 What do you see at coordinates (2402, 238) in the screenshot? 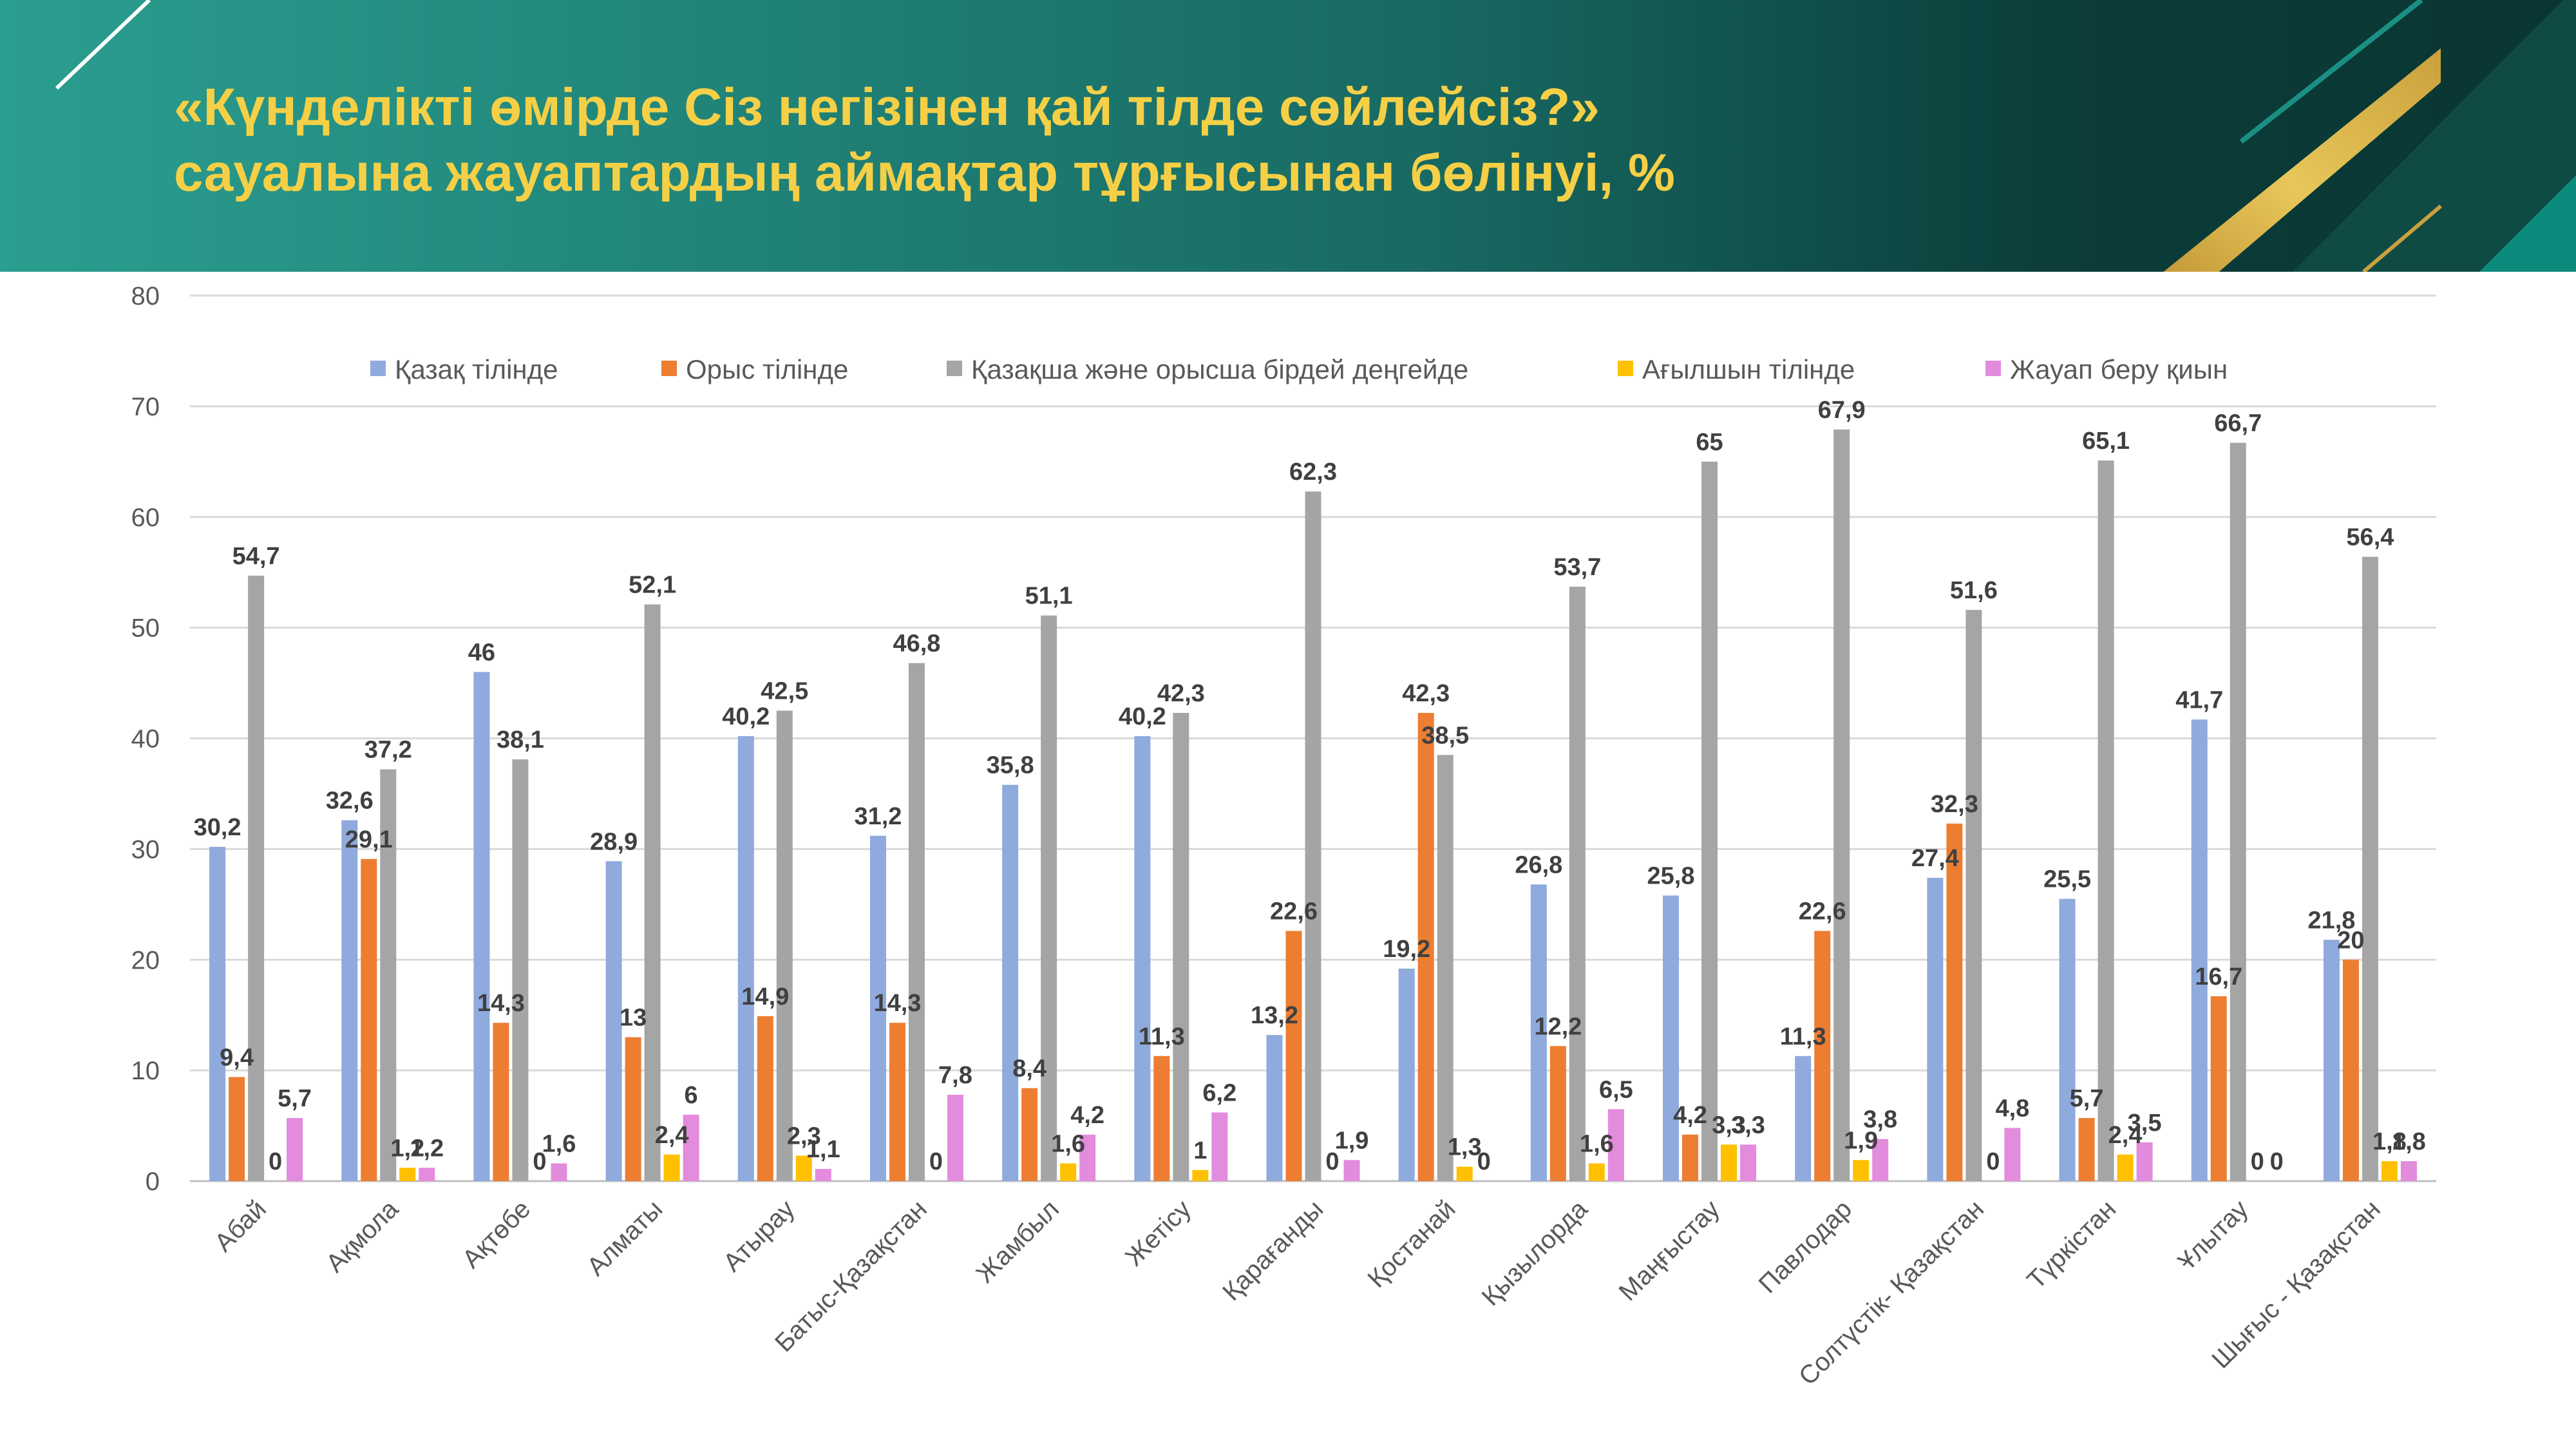
I see `gold-line` at bounding box center [2402, 238].